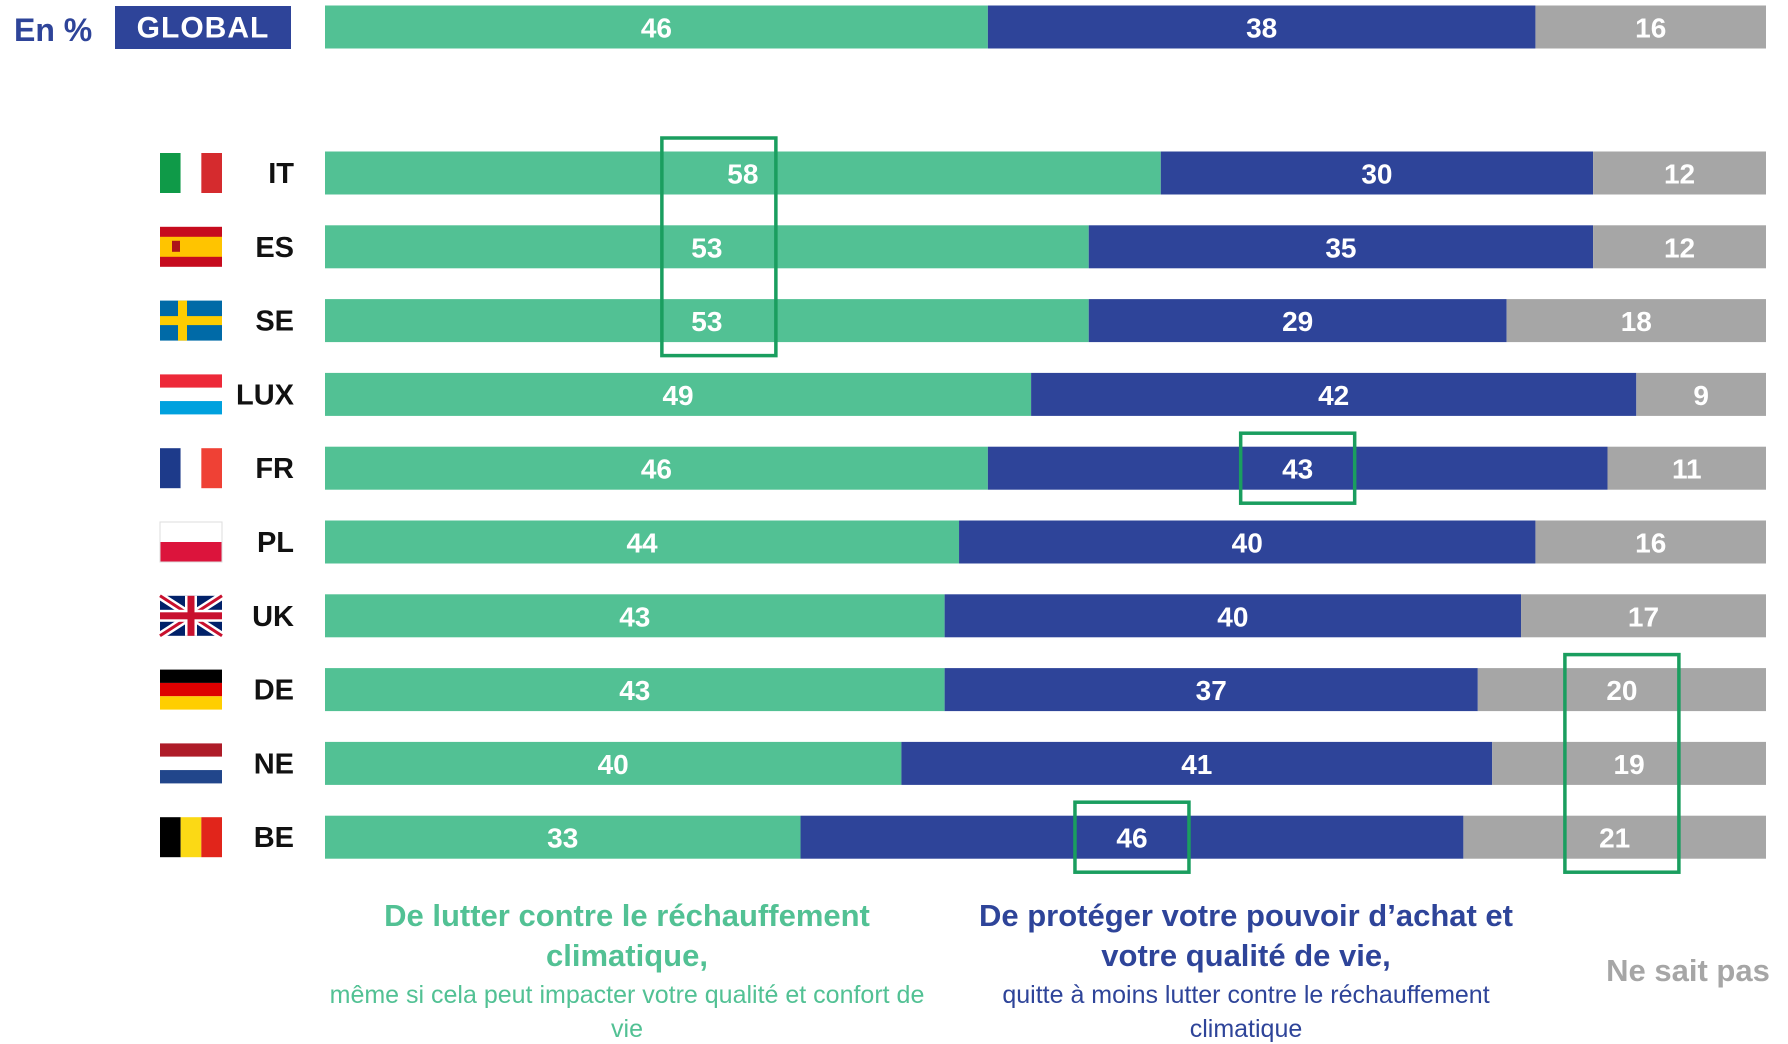  I want to click on unit-label: En %, so click(53, 30).